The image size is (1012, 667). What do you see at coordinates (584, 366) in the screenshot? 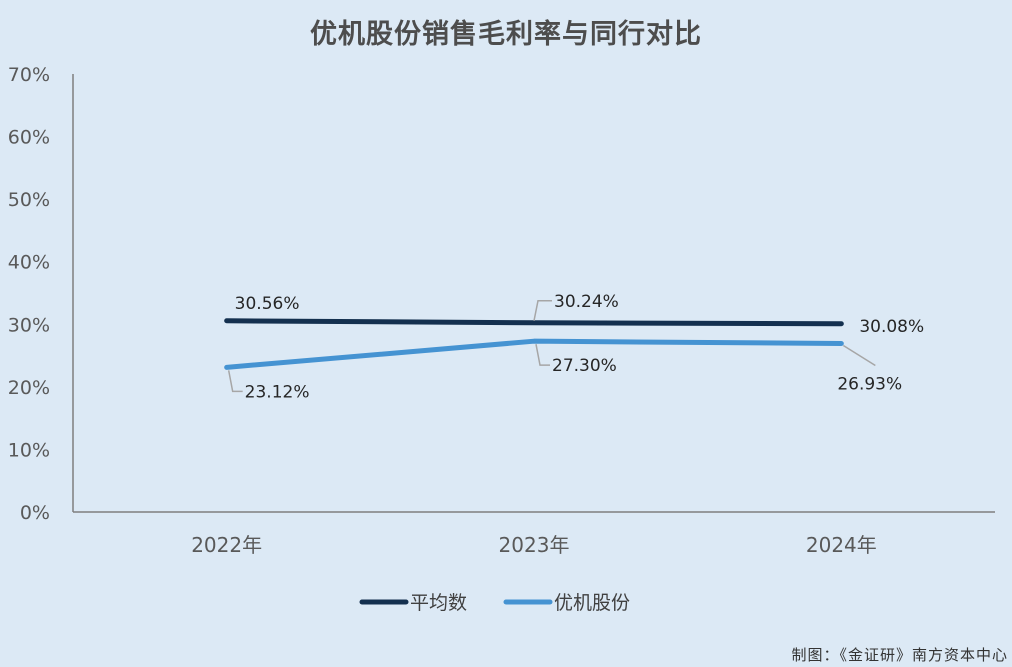
I see `data-label: 27.30%` at bounding box center [584, 366].